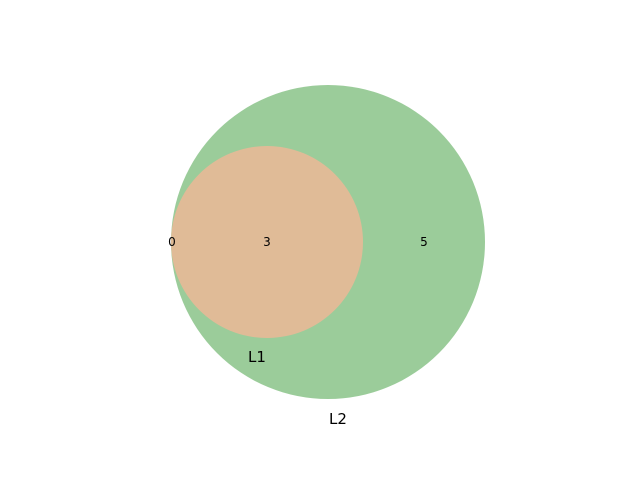  I want to click on region-intersection-count: 3, so click(267, 242).